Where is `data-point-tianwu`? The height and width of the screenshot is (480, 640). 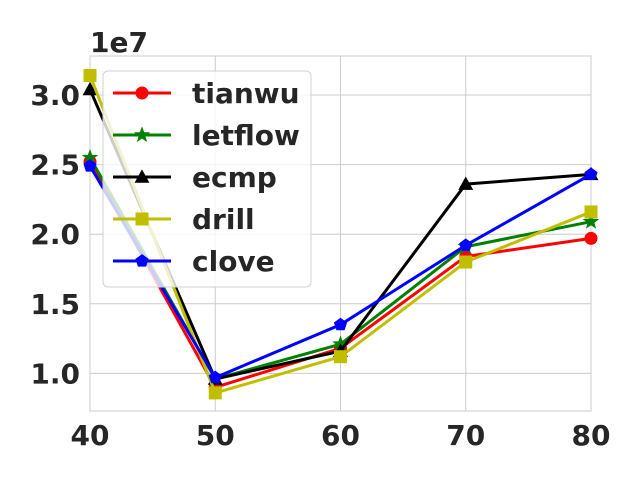
data-point-tianwu is located at coordinates (591, 238).